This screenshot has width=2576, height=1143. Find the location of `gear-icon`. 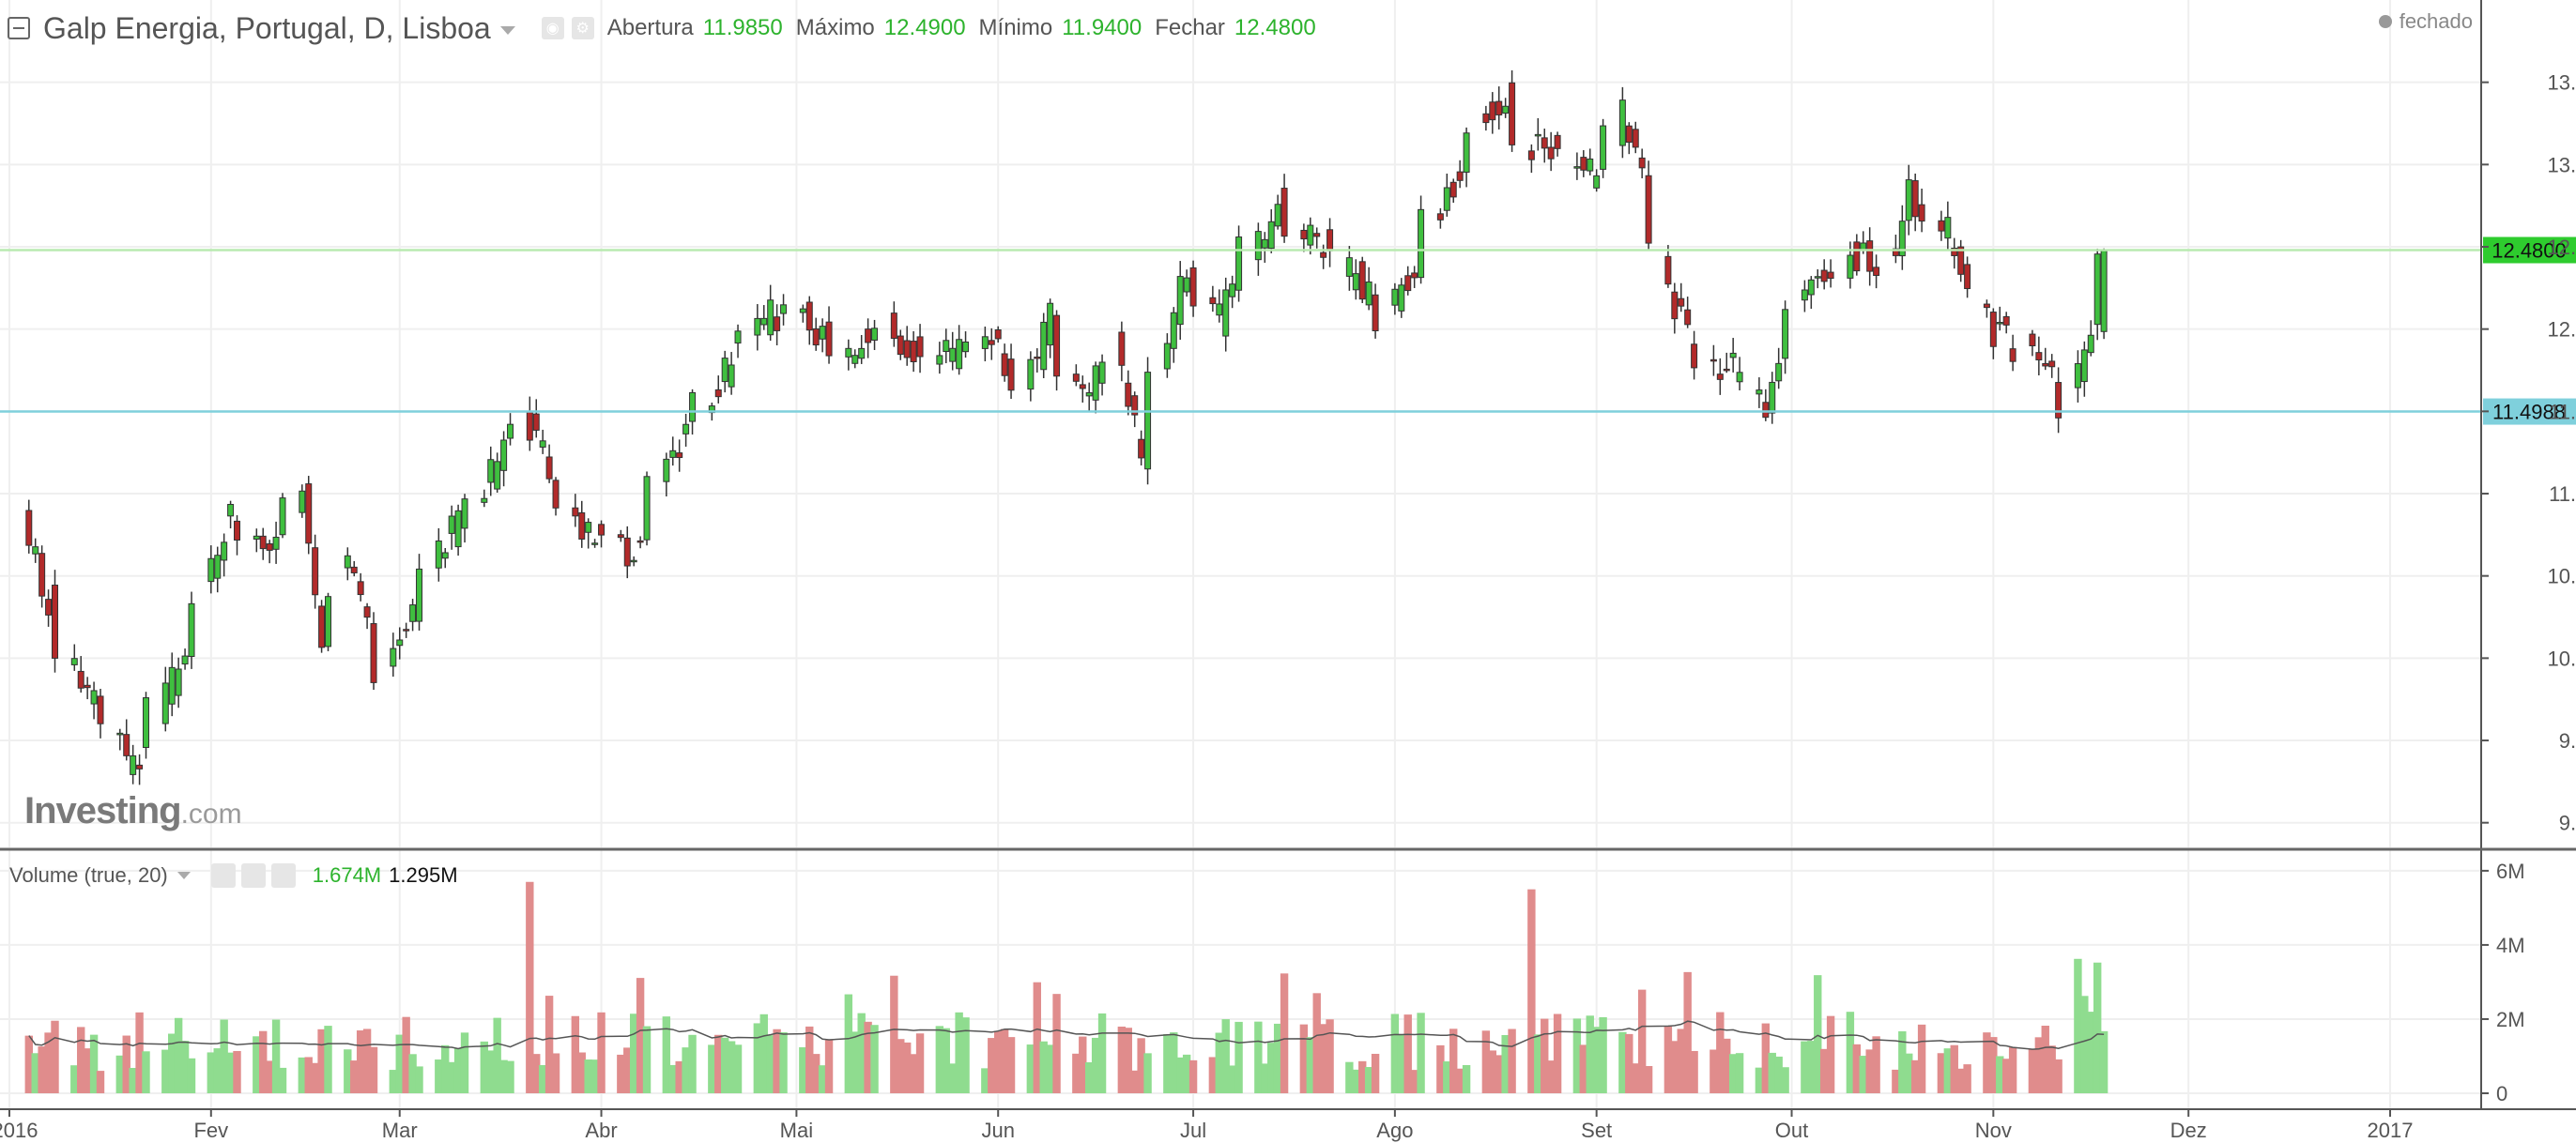

gear-icon is located at coordinates (253, 875).